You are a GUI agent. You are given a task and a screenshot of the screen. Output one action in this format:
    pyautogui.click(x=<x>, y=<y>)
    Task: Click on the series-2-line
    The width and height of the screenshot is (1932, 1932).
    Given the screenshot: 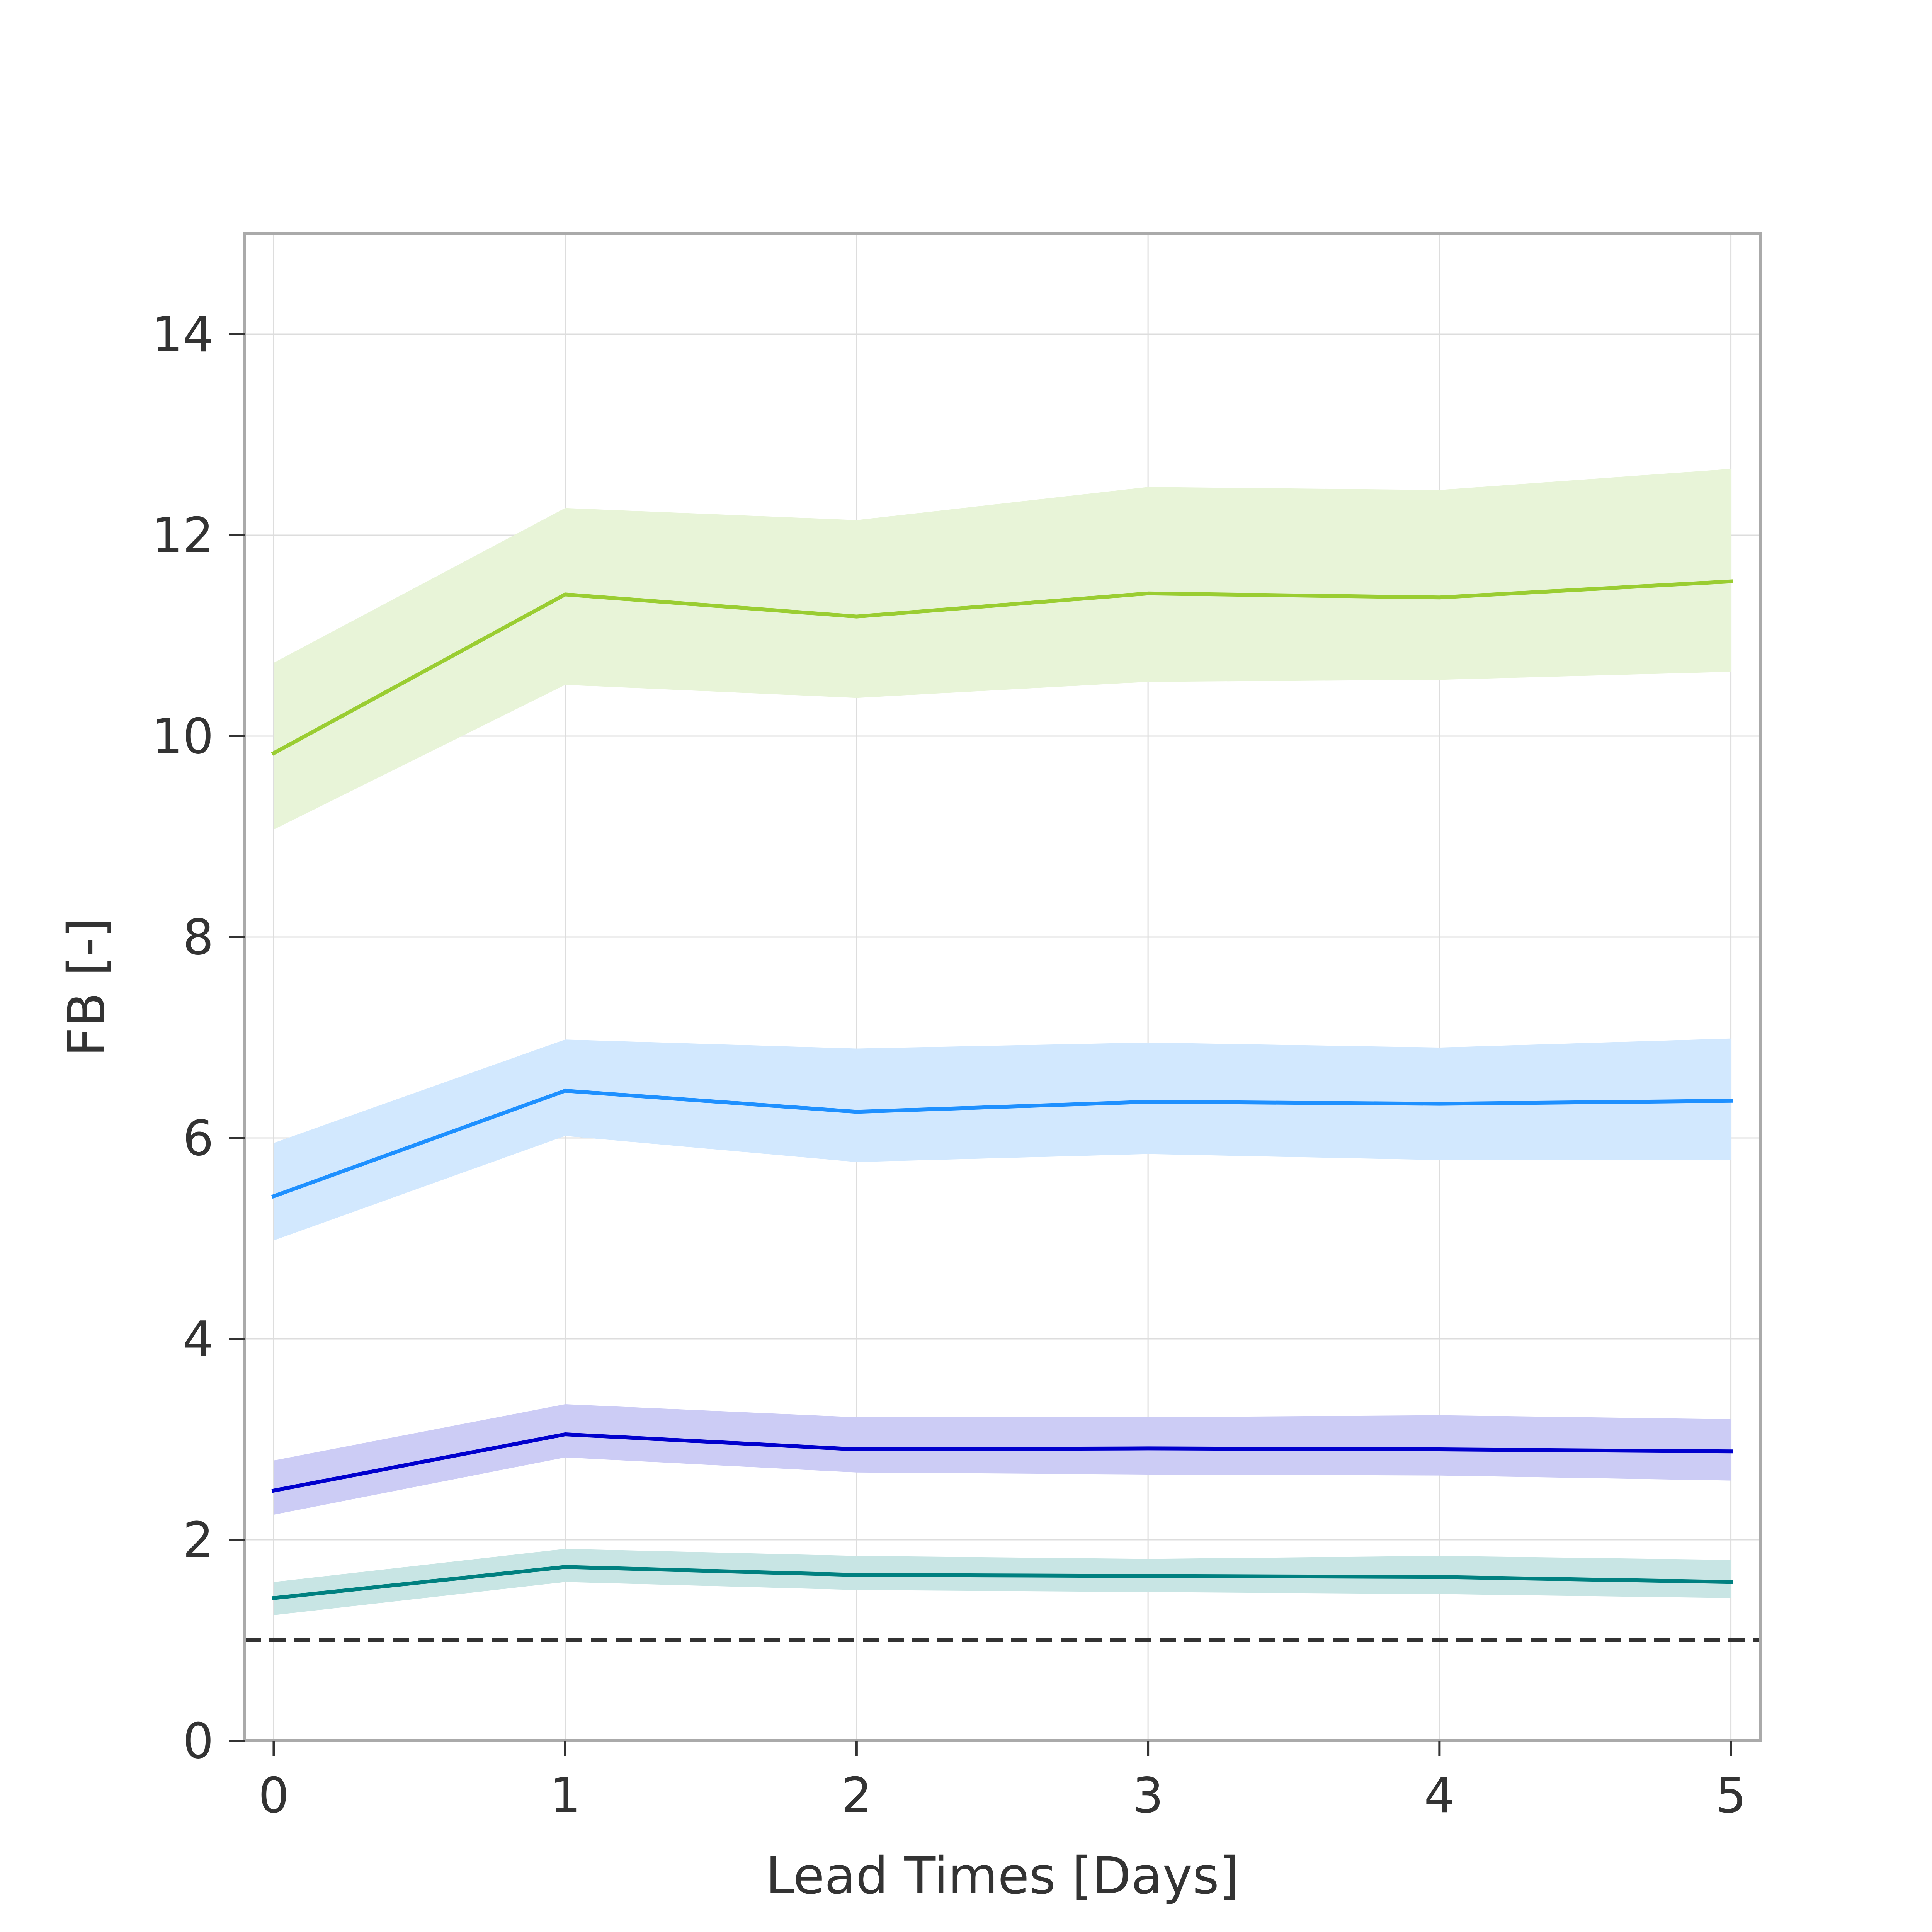 What is the action you would take?
    pyautogui.click(x=1002, y=1143)
    